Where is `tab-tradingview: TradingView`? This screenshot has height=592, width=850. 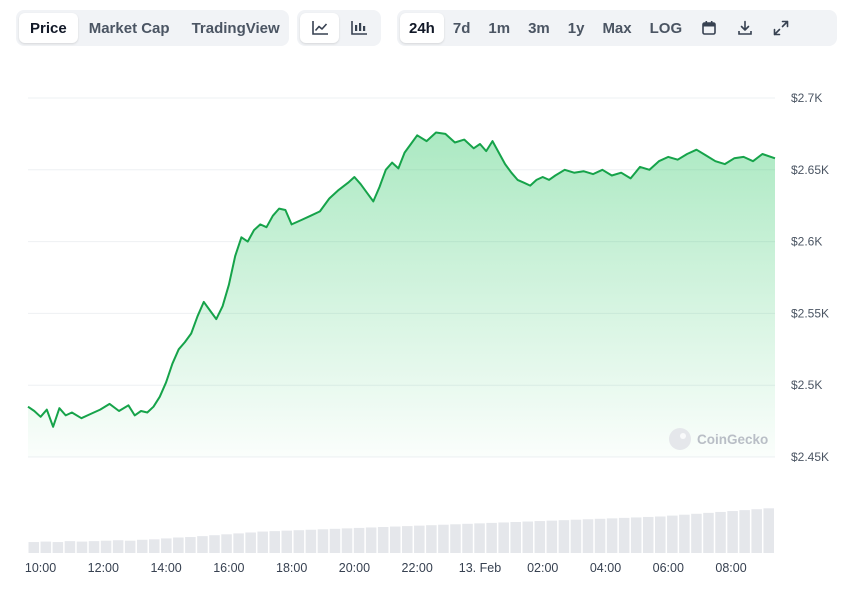
tab-tradingview: TradingView is located at coordinates (235, 28).